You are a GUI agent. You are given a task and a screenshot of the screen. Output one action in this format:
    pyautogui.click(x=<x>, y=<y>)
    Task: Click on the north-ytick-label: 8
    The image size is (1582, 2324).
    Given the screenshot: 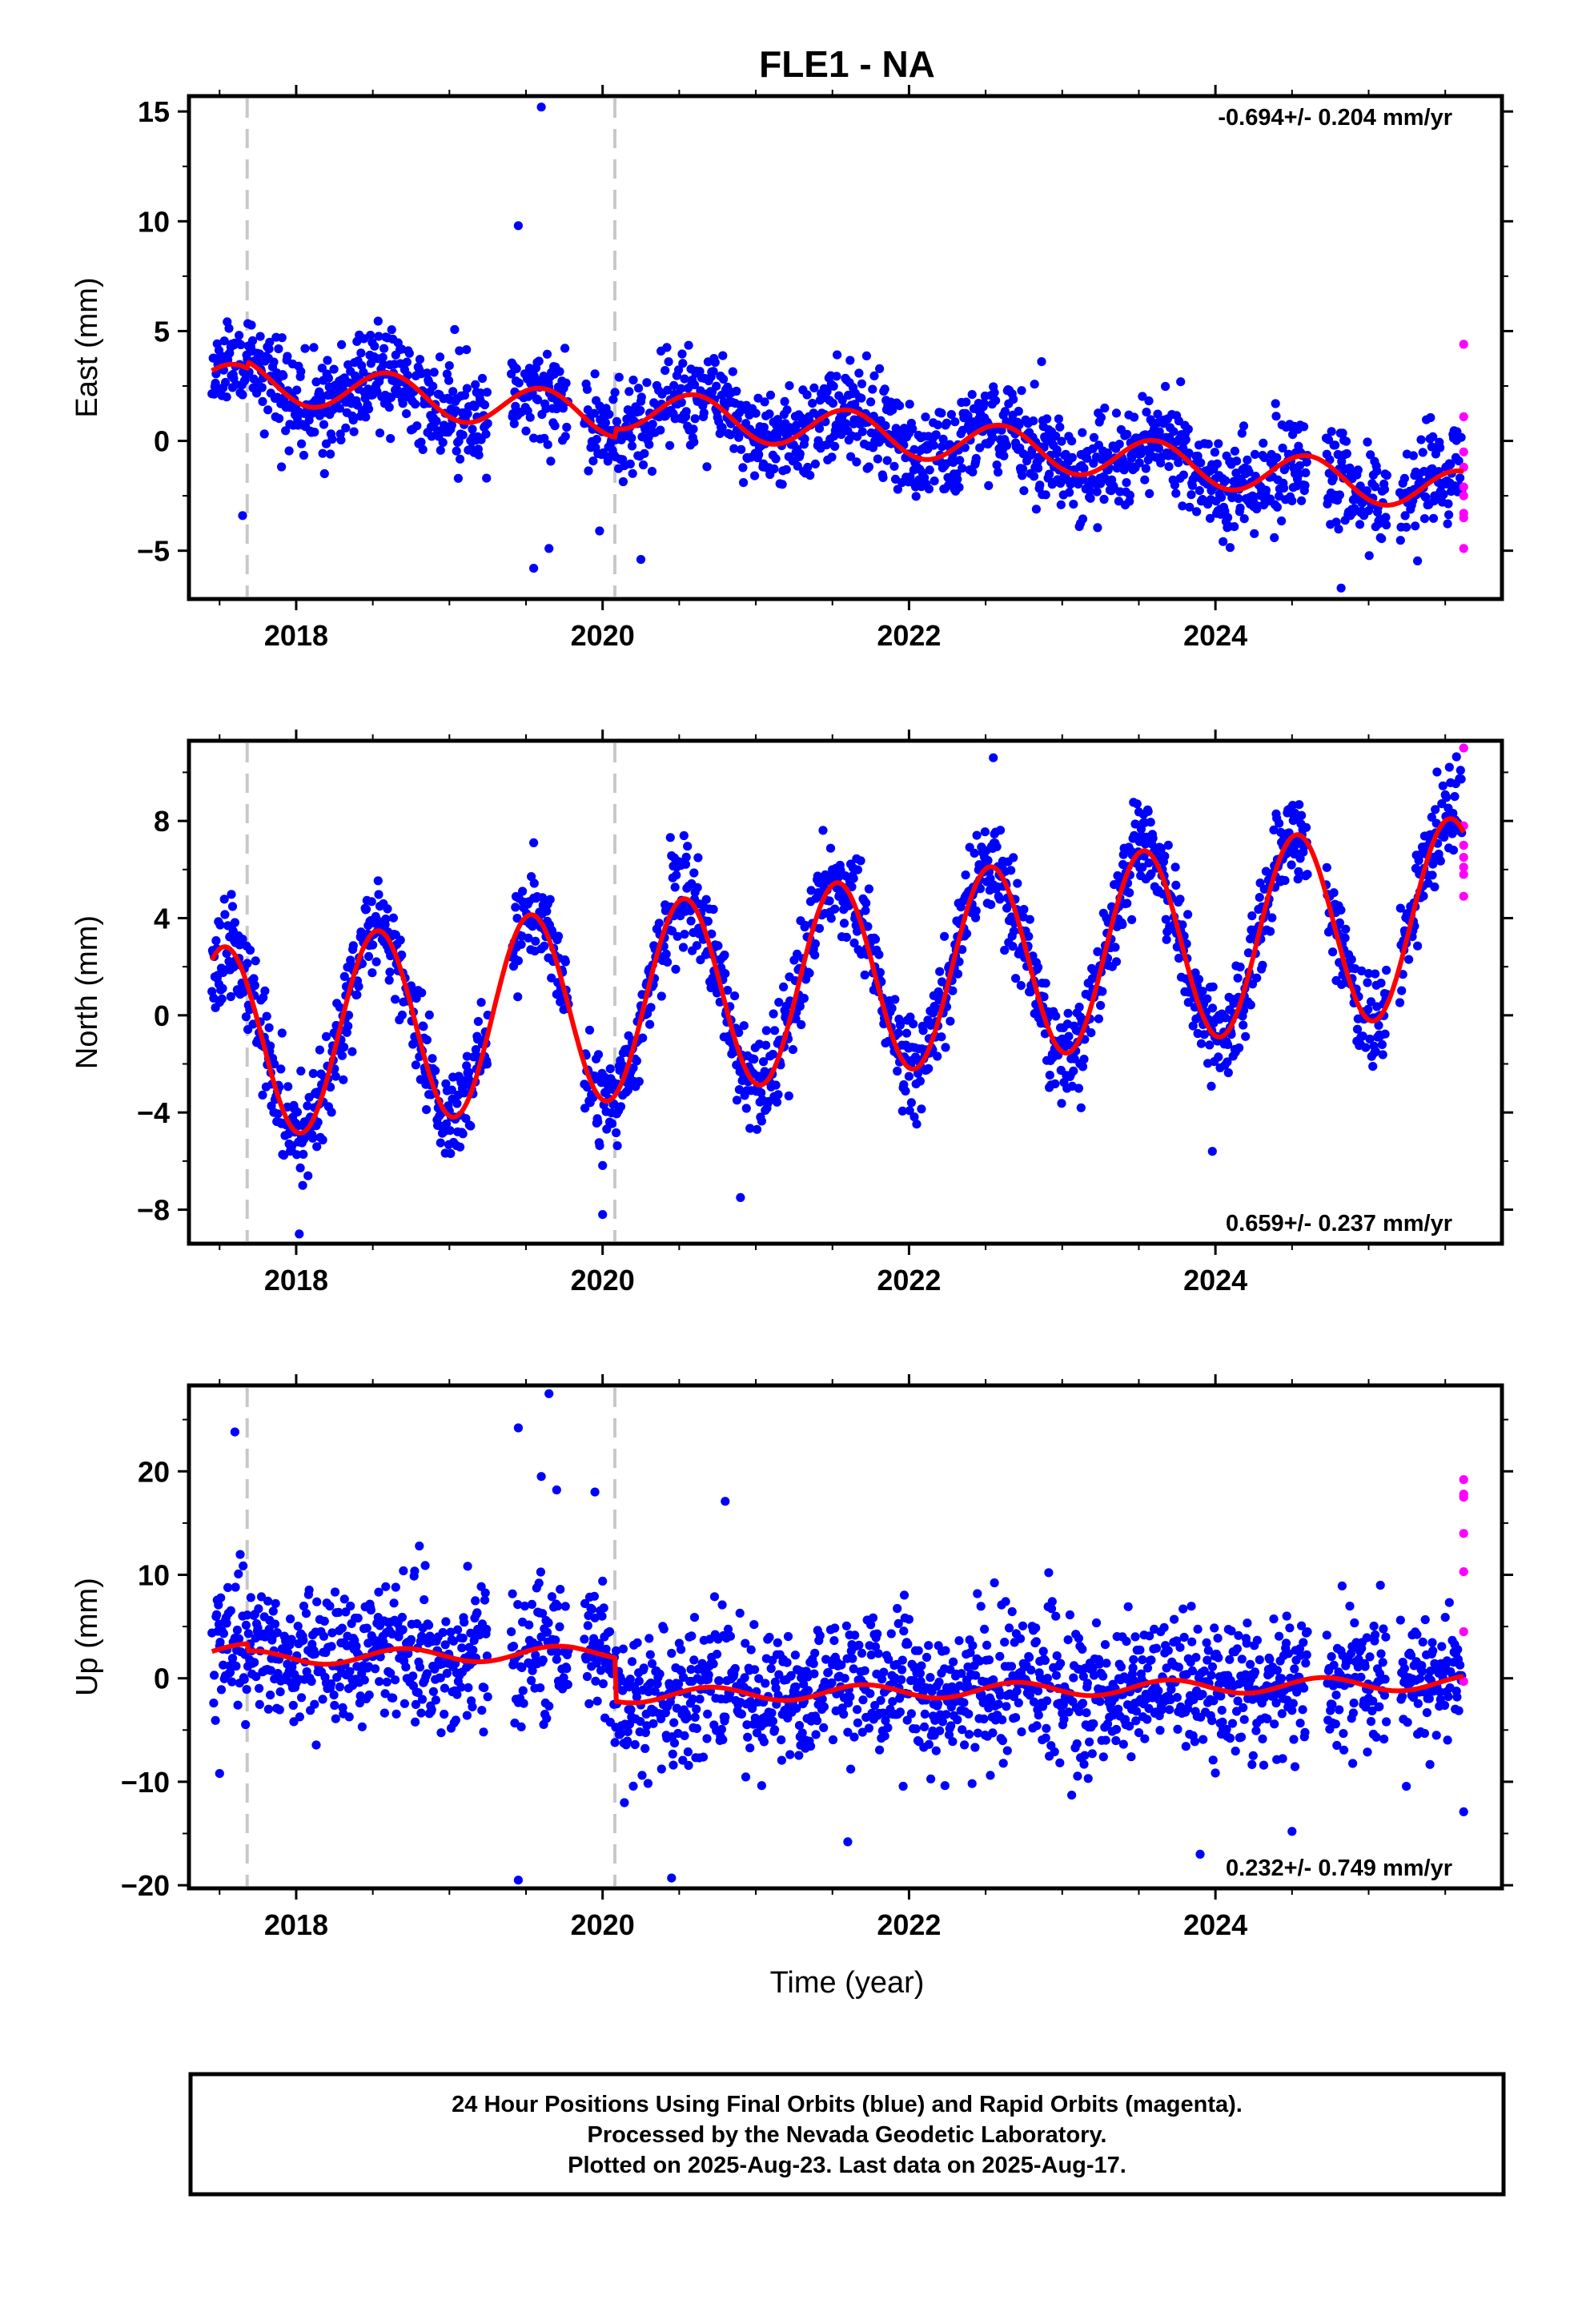 What is the action you would take?
    pyautogui.click(x=162, y=821)
    